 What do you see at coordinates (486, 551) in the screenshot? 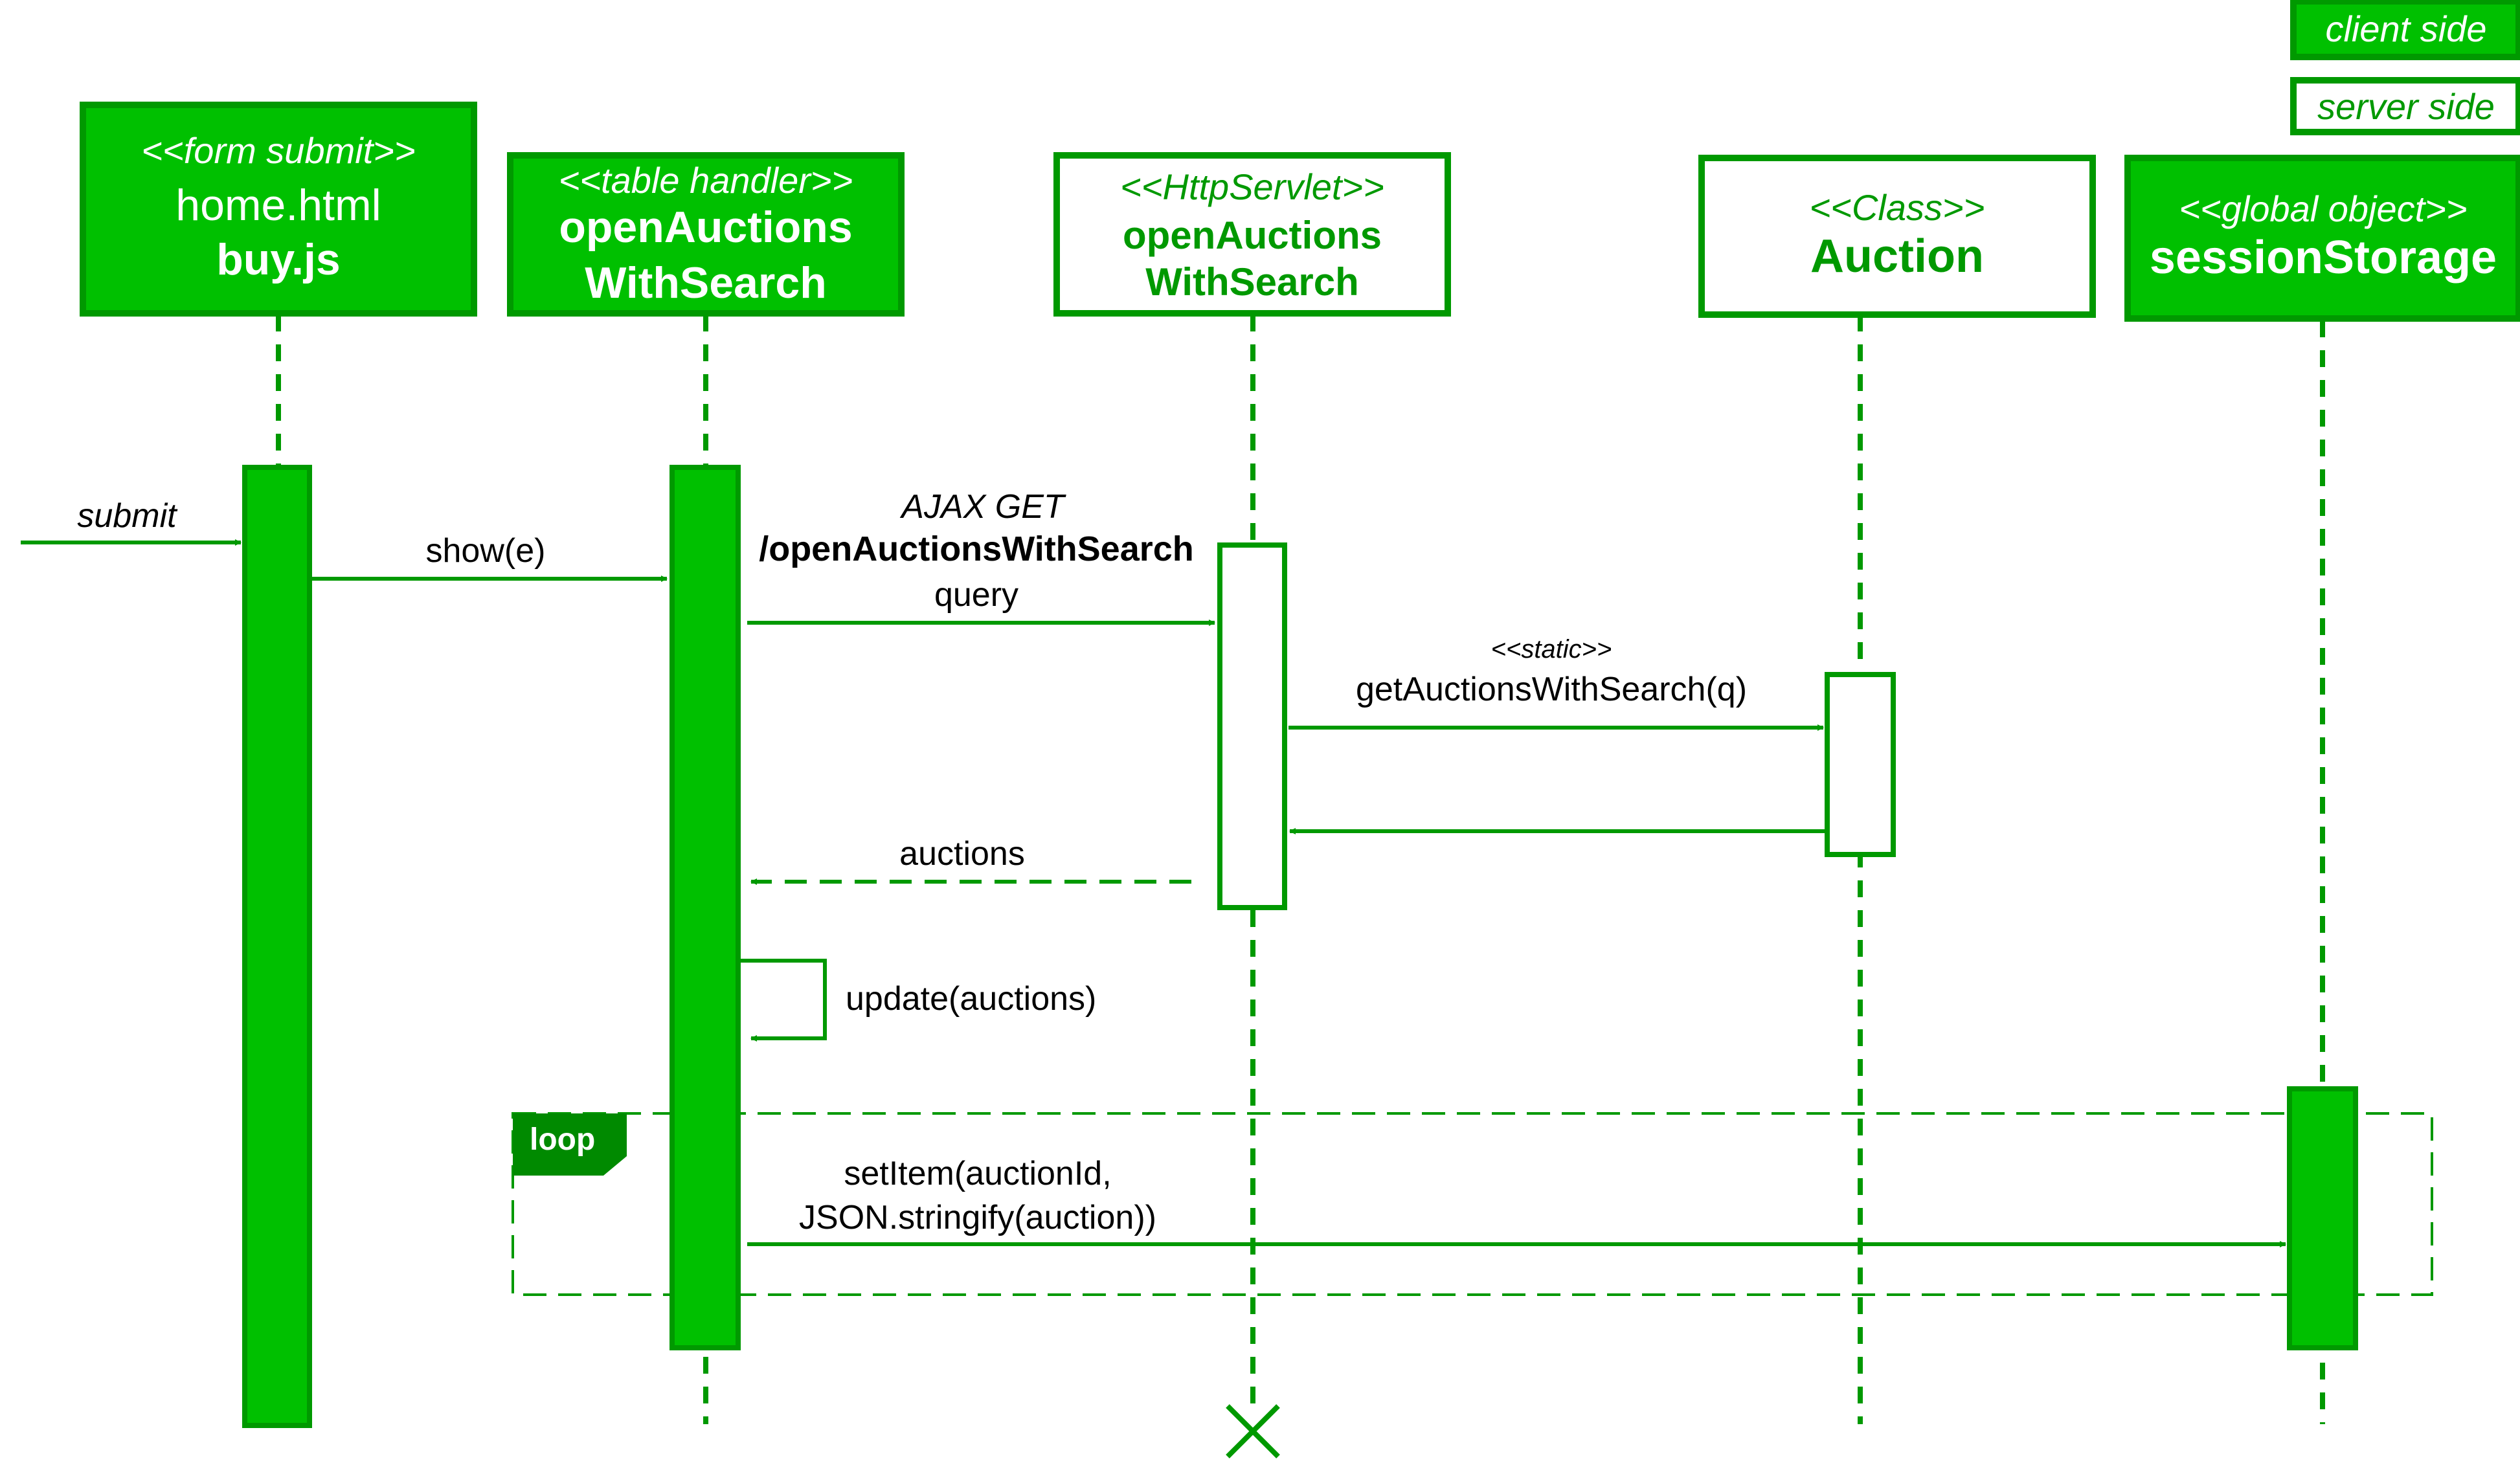
I see `msg-show-label: show(e)` at bounding box center [486, 551].